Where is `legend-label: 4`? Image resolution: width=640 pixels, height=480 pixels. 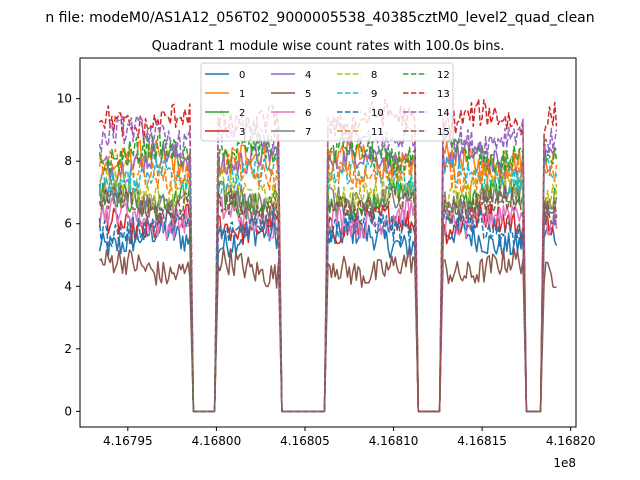 legend-label: 4 is located at coordinates (308, 75).